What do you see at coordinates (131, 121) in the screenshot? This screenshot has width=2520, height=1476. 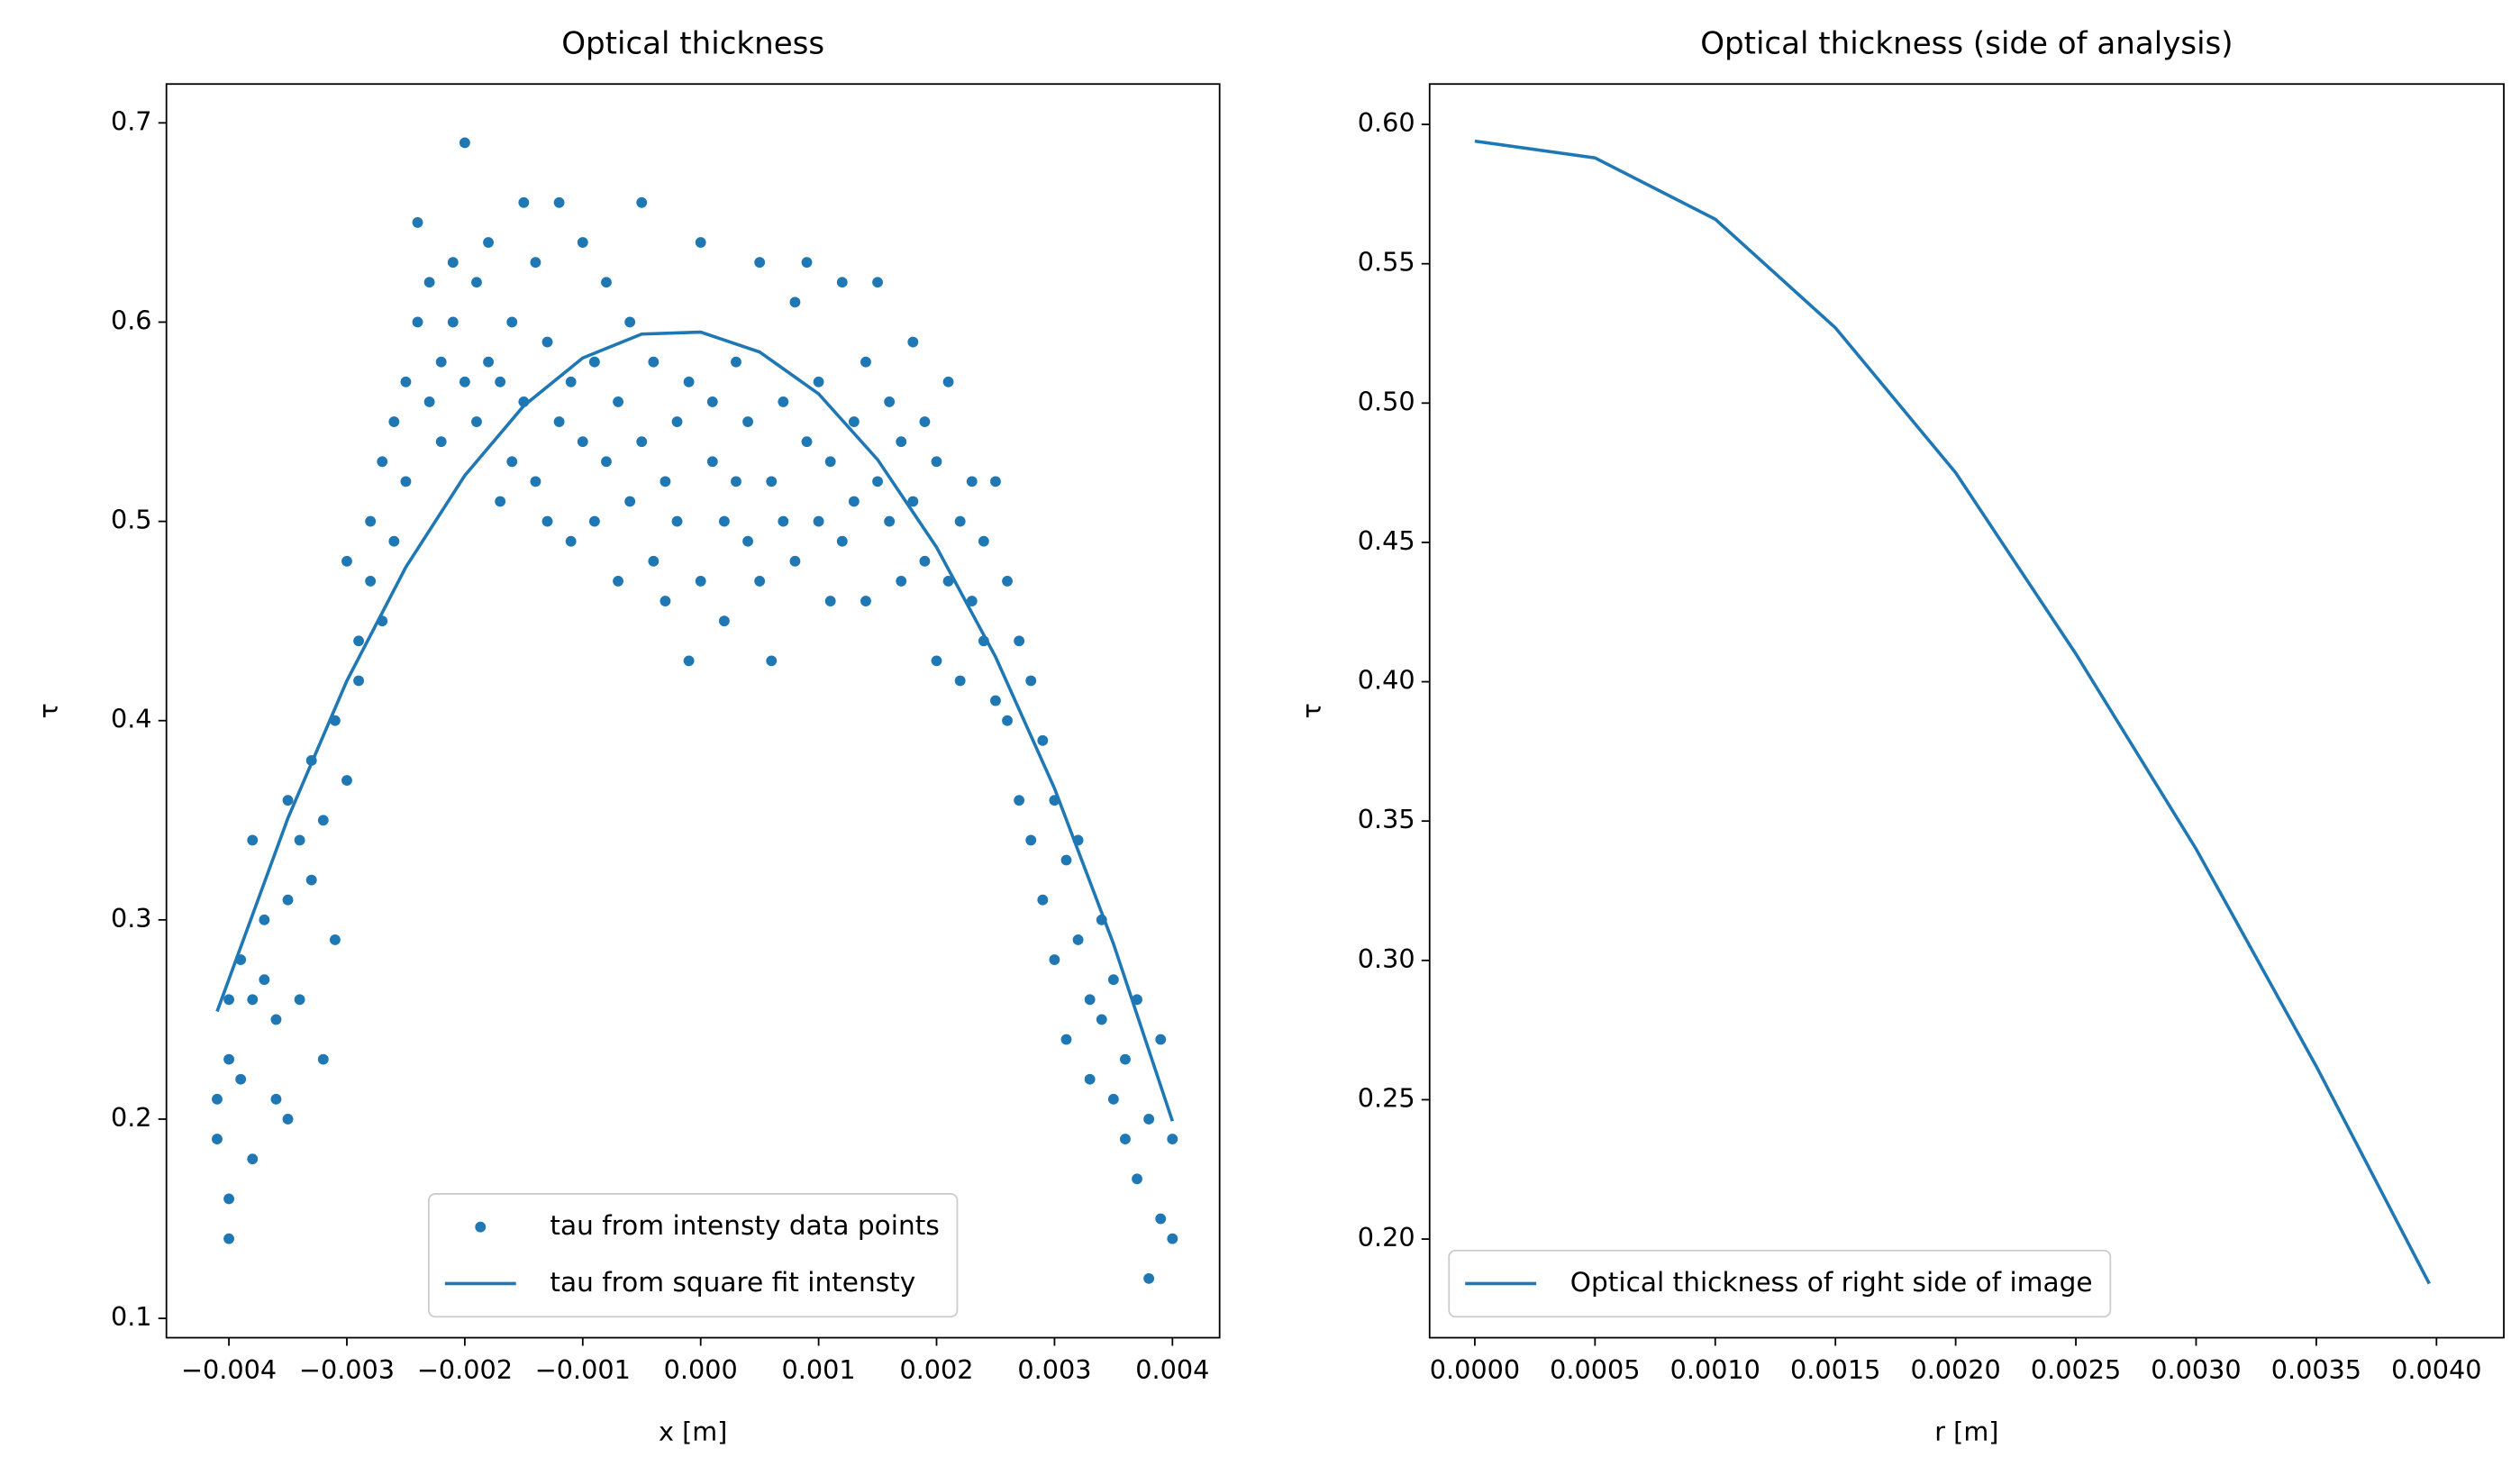 I see `y-tick-label: 0.7` at bounding box center [131, 121].